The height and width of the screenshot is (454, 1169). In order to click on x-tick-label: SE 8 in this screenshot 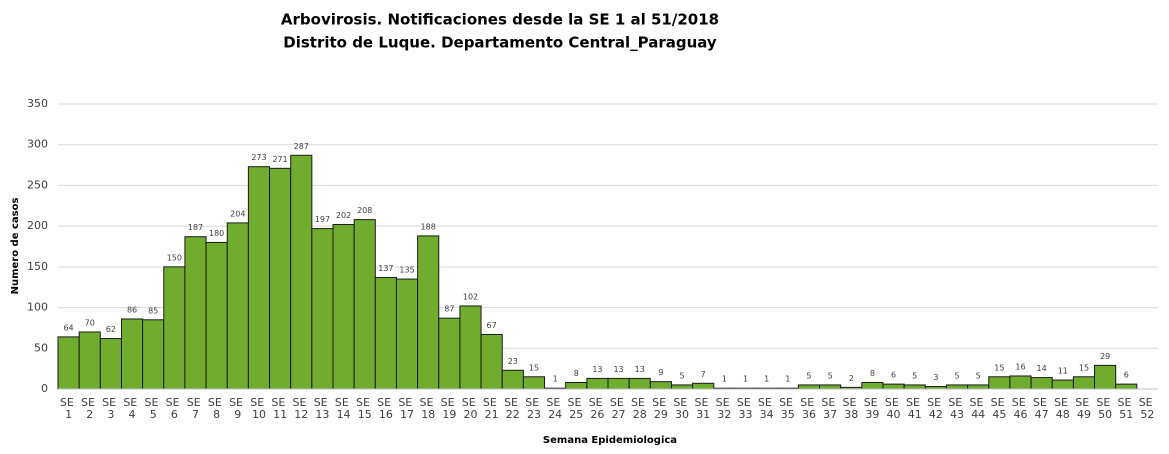, I will do `click(216, 408)`.